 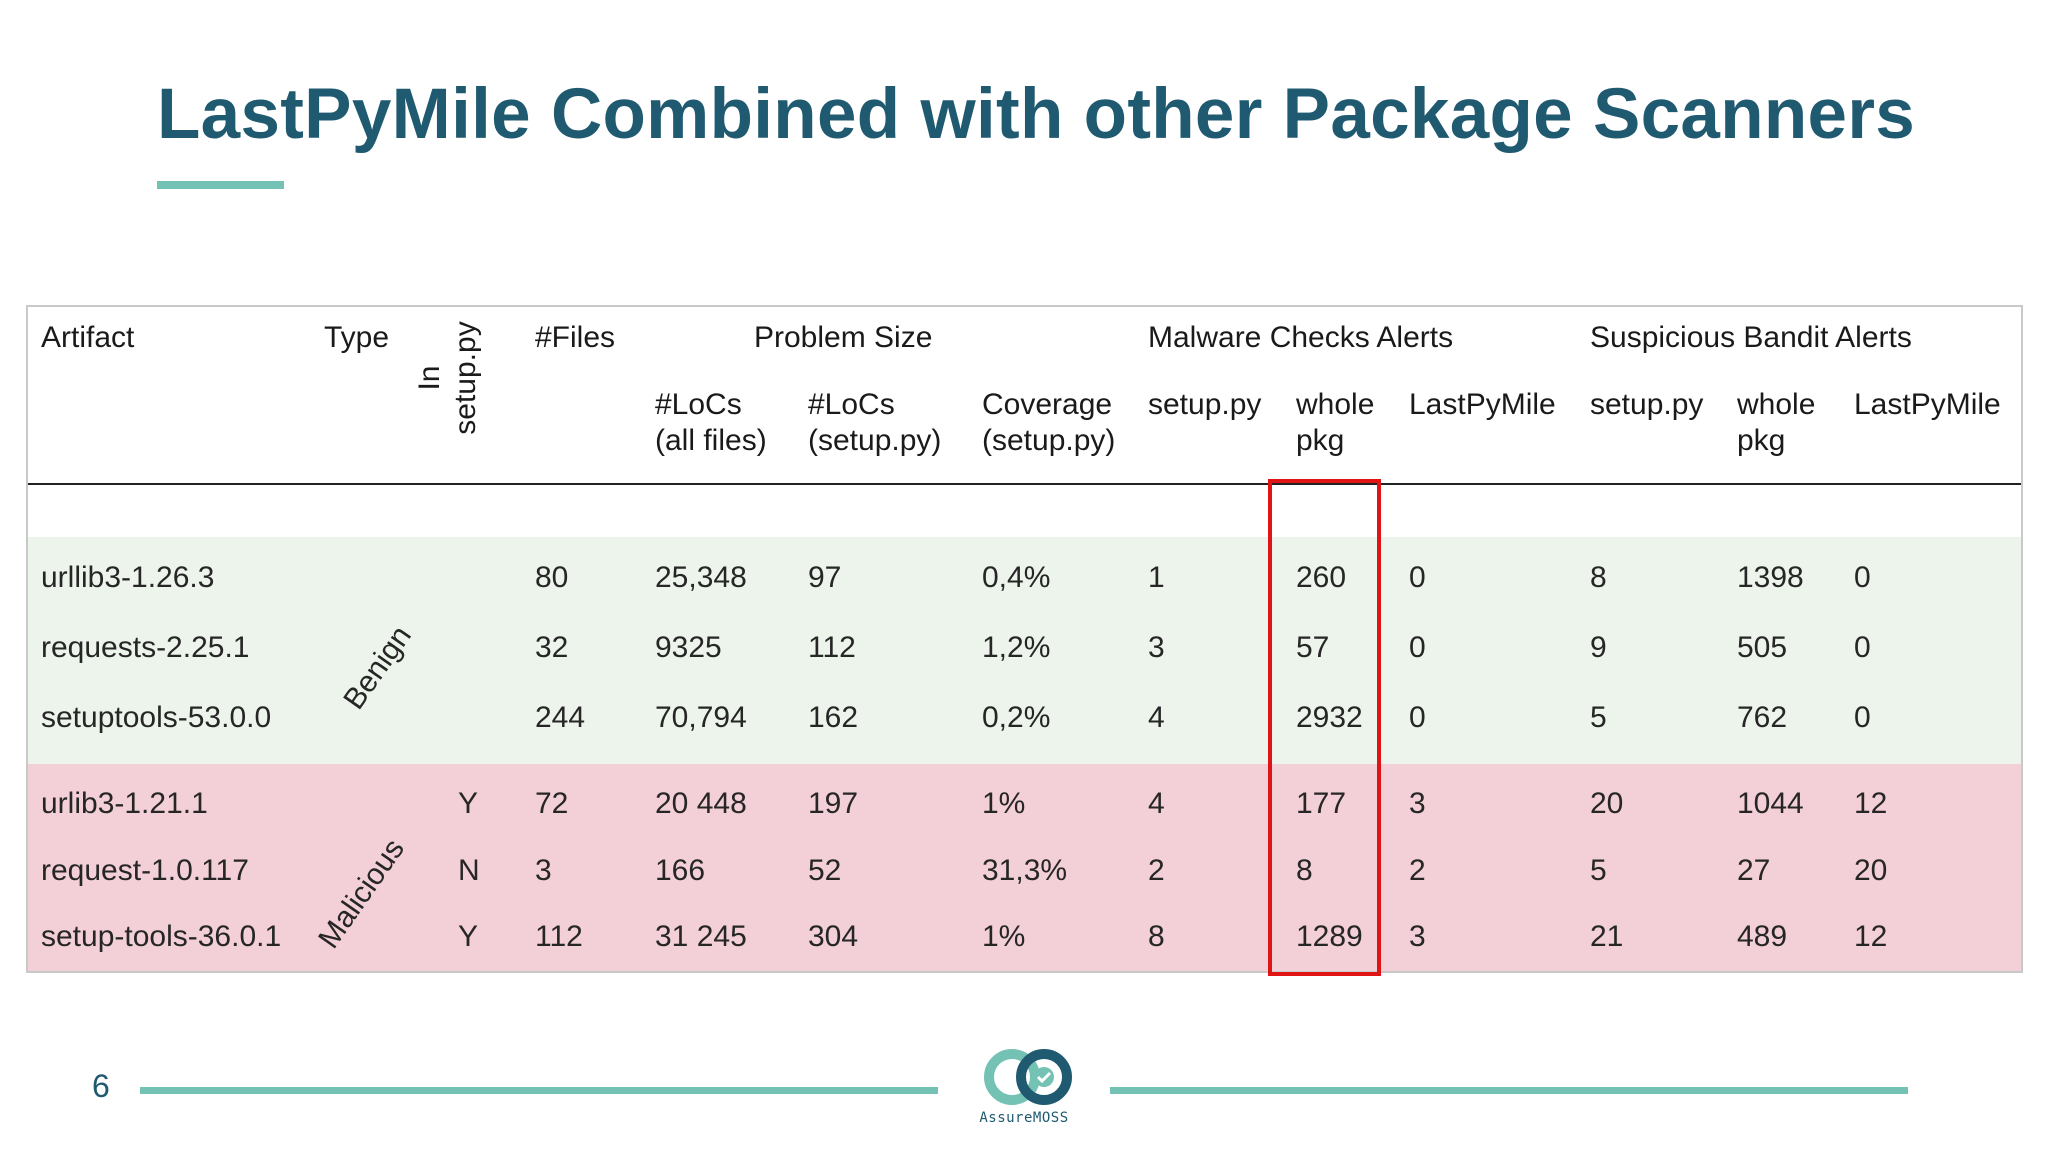 I want to click on header-locs-setup: #LoCs (setup.py), so click(x=875, y=422).